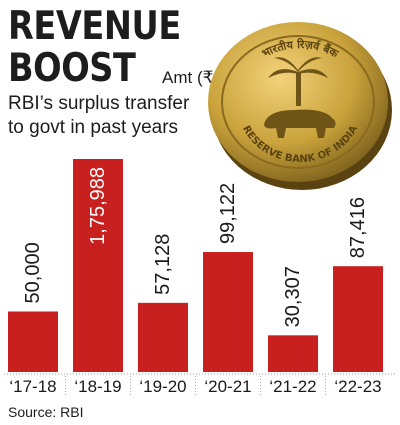 This screenshot has height=425, width=400. What do you see at coordinates (227, 386) in the screenshot?
I see `category-label-3: ‘20-21` at bounding box center [227, 386].